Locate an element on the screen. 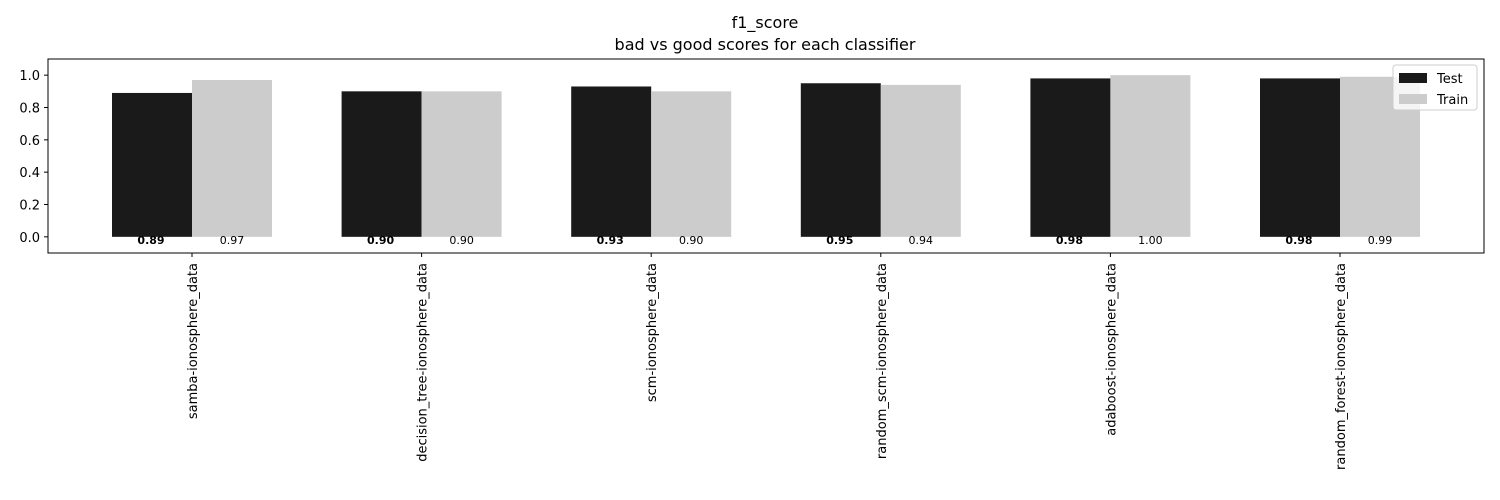 This screenshot has width=1500, height=500. x-tick-label: adaboost-ionosphere_data is located at coordinates (1111, 349).